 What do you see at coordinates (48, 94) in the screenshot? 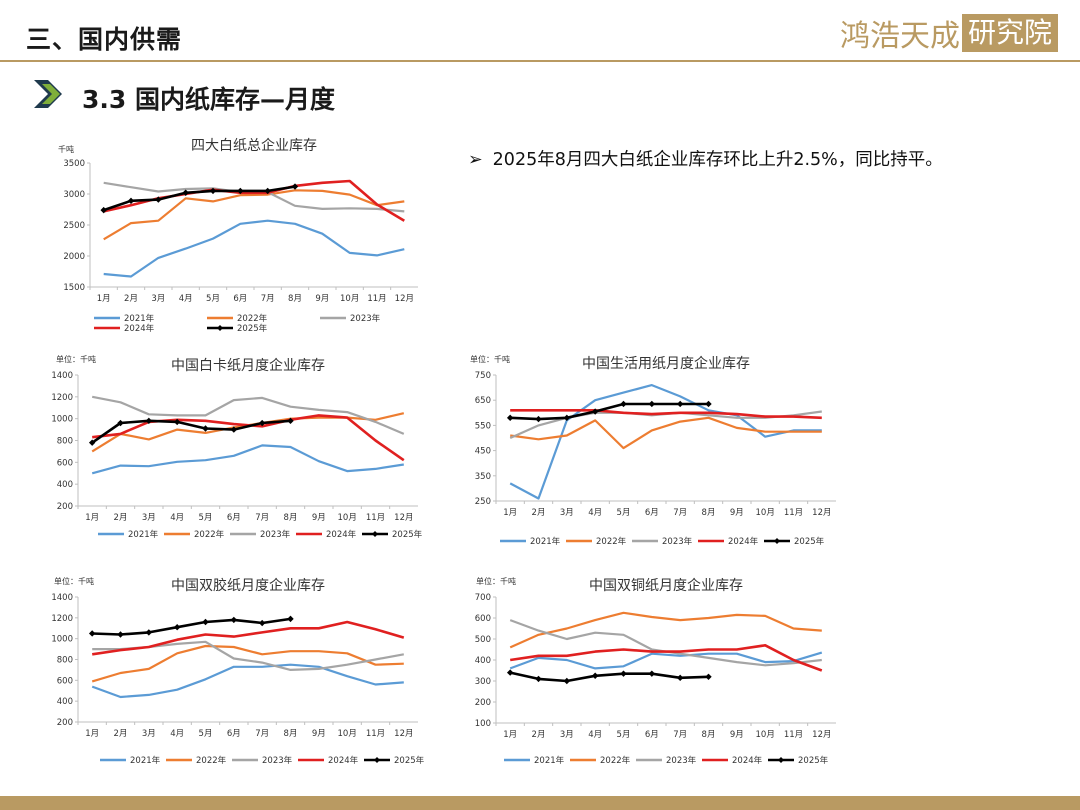
I see `section-arrow-icon` at bounding box center [48, 94].